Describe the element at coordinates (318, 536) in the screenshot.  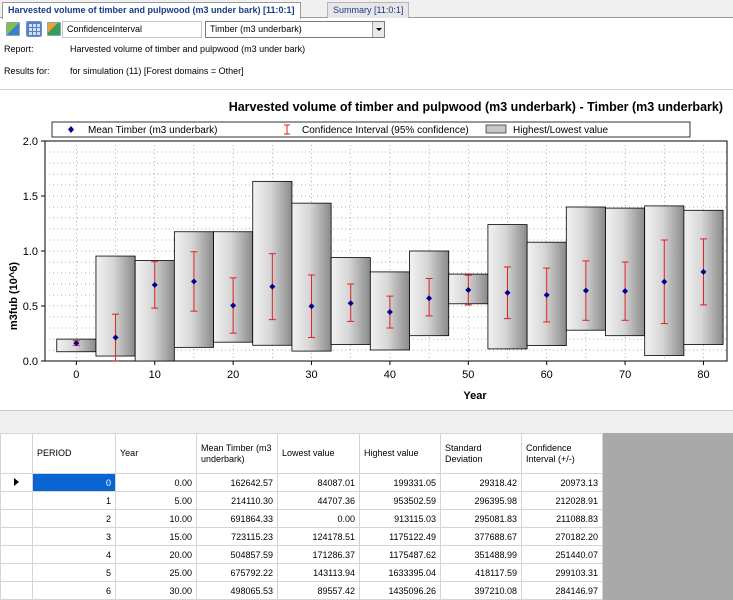
I see `cell-lowest: 124178.51` at that location.